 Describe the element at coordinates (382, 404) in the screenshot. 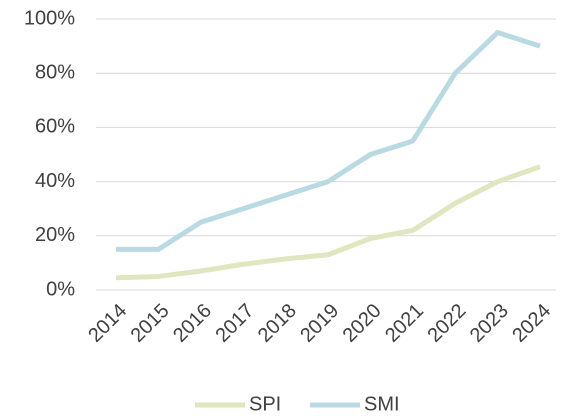

I see `legend-label: SMI` at that location.